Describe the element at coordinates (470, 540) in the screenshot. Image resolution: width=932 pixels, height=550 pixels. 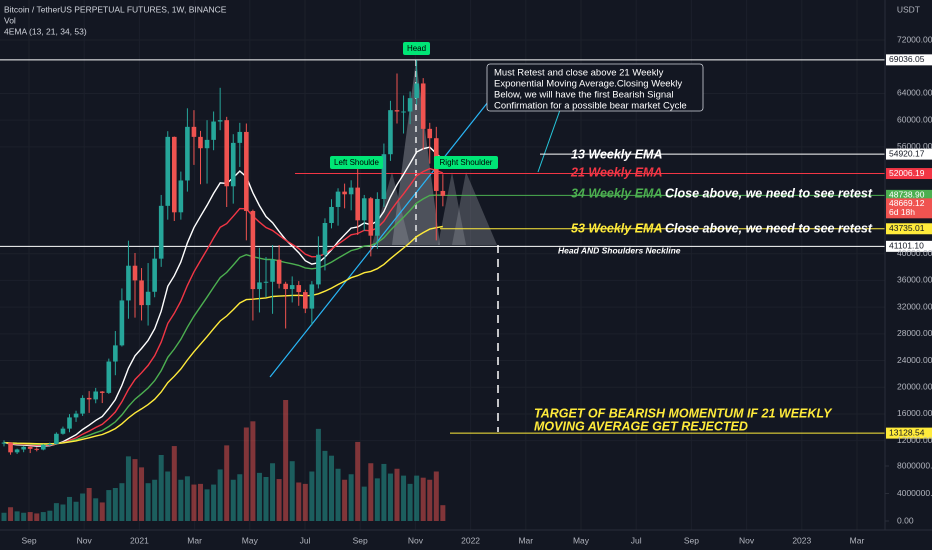
I see `x-tick-label: 2022` at that location.